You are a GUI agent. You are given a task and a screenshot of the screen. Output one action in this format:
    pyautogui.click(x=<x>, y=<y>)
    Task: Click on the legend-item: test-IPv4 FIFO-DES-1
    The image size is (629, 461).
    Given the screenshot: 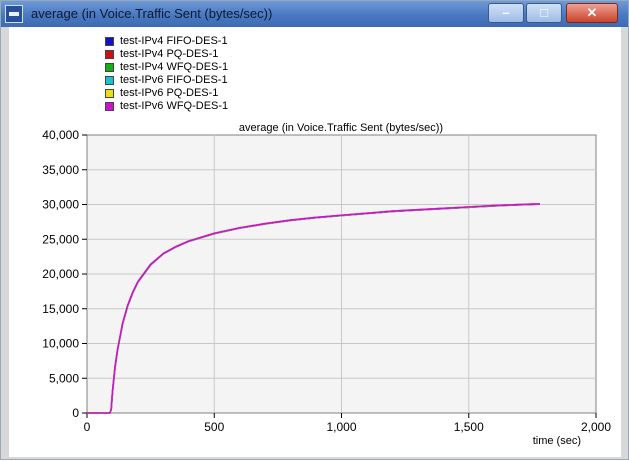 What is the action you would take?
    pyautogui.click(x=166, y=41)
    